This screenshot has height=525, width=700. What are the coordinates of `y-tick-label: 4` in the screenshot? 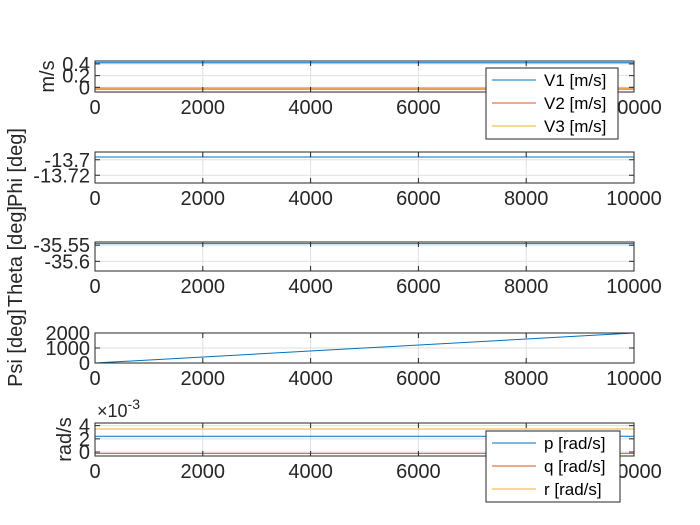 It's located at (84, 427).